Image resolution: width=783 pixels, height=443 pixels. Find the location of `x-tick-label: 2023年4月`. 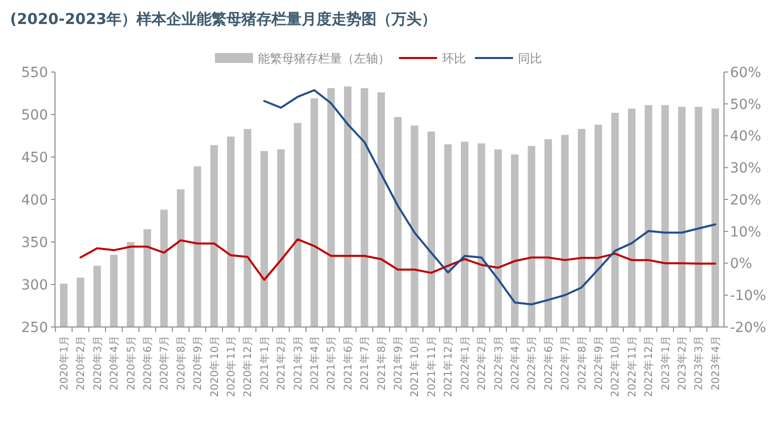

x-tick-label: 2023年4月 is located at coordinates (716, 362).